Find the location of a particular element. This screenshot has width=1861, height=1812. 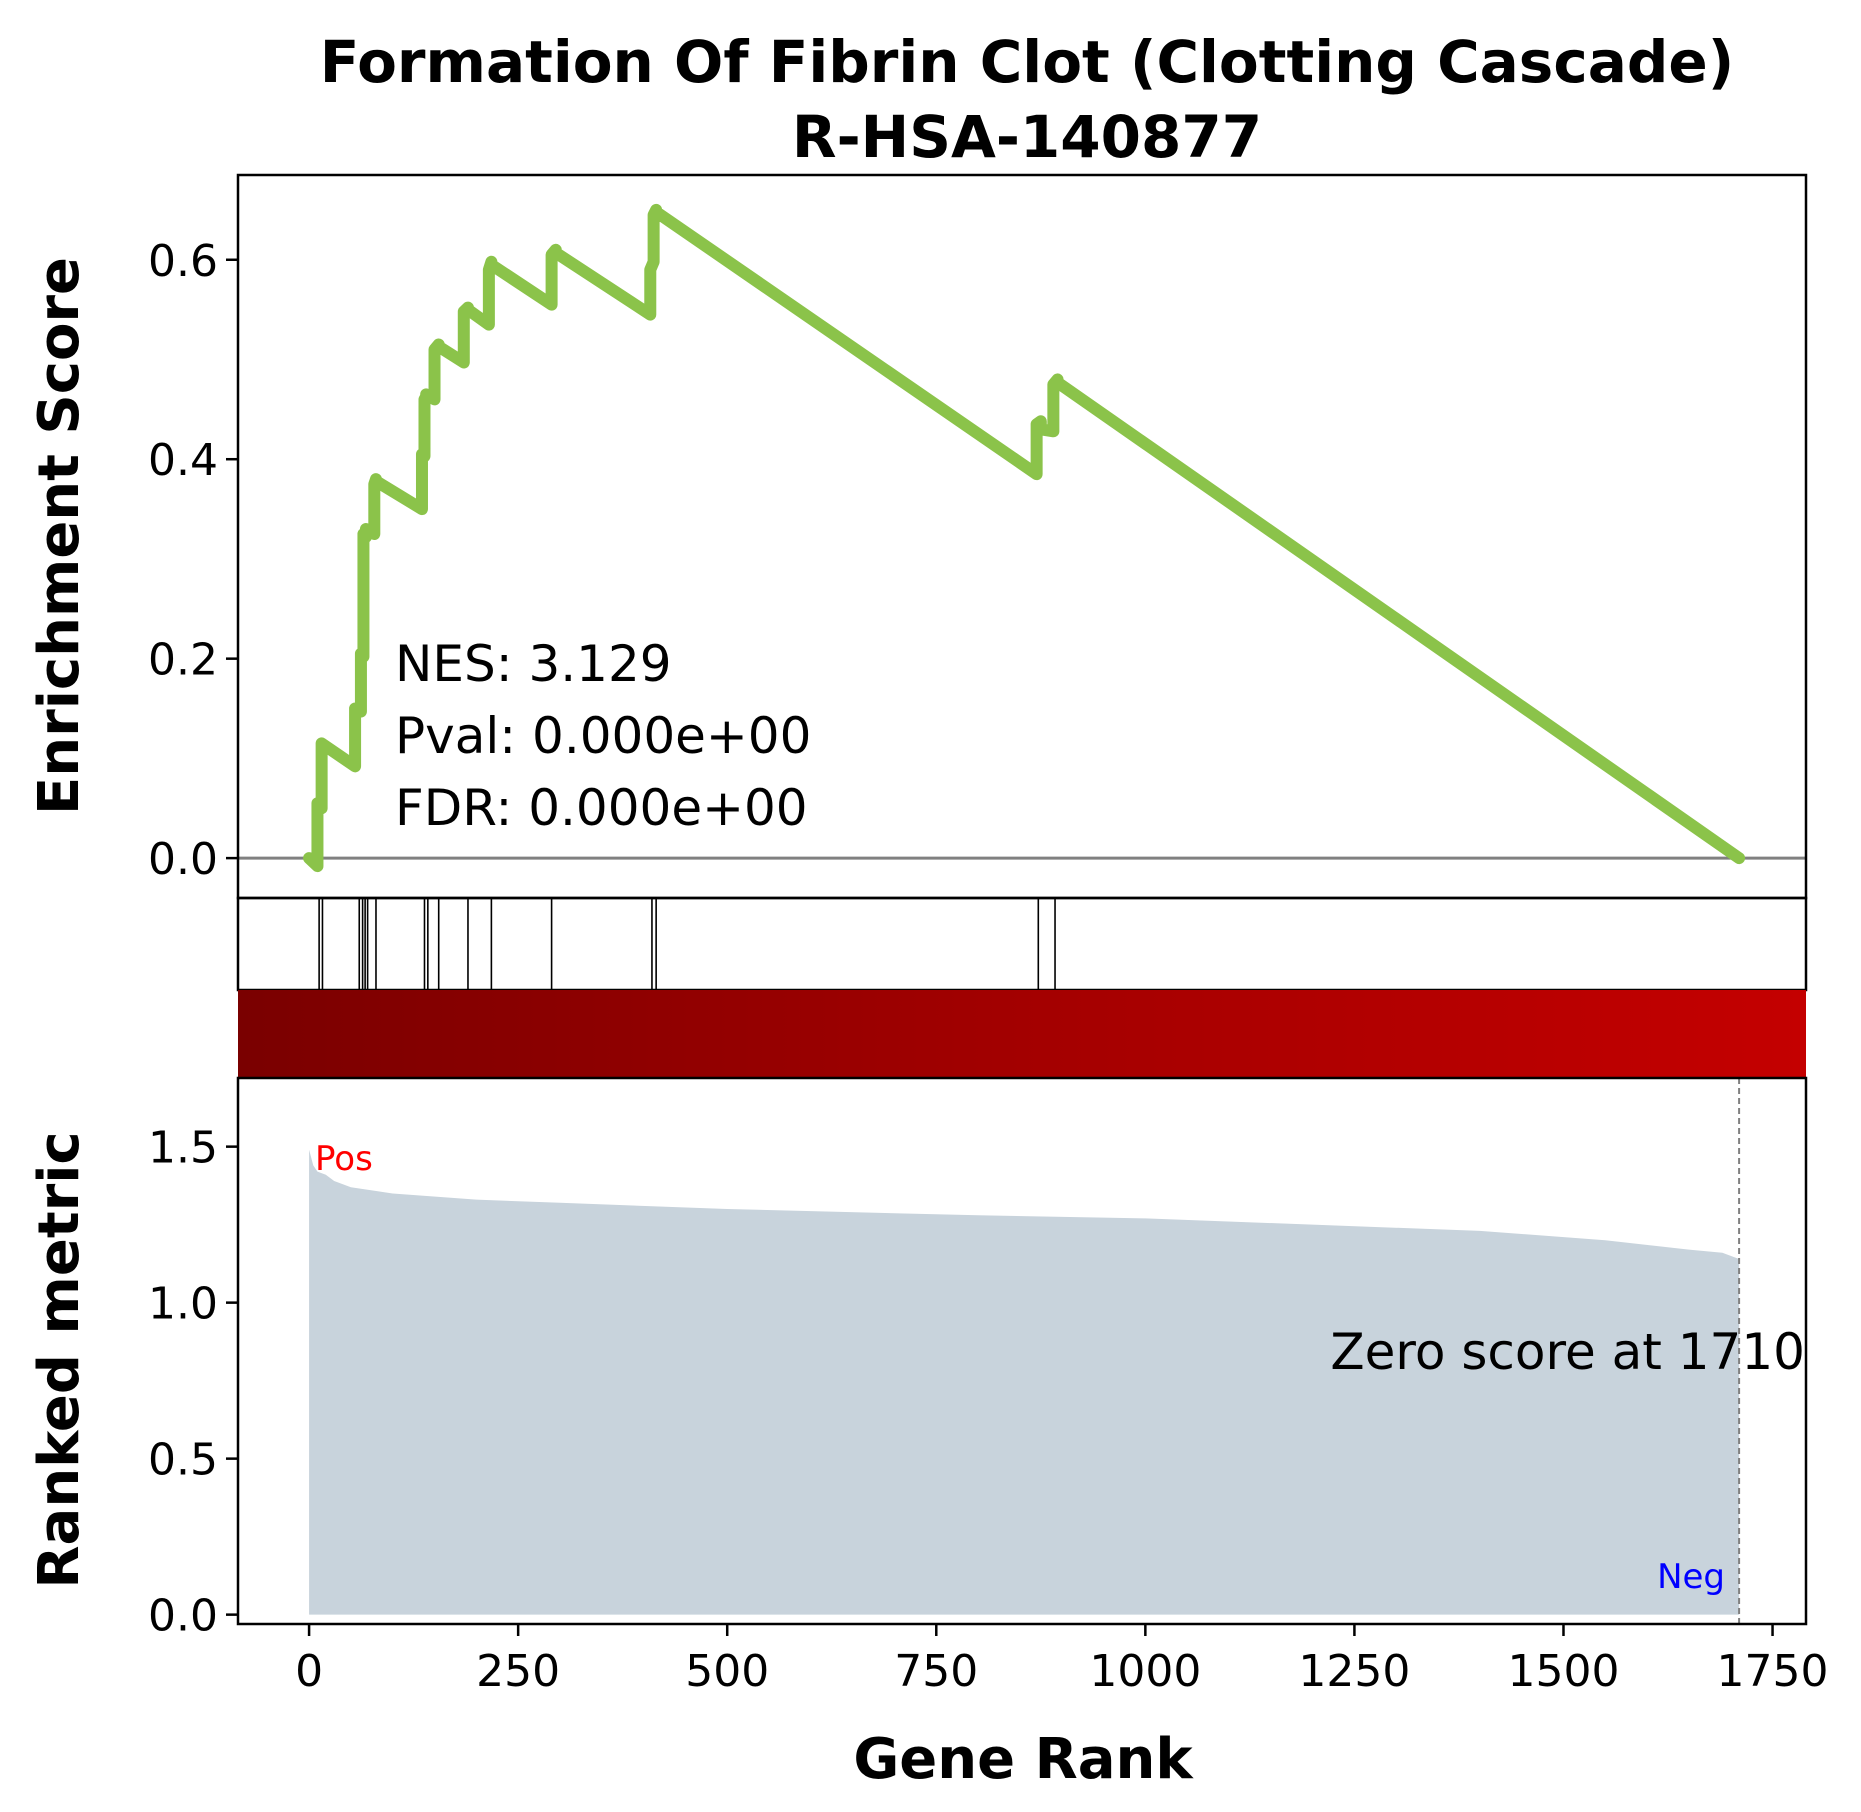

zero-score-label: Zero score at 1710 is located at coordinates (1567, 1352).